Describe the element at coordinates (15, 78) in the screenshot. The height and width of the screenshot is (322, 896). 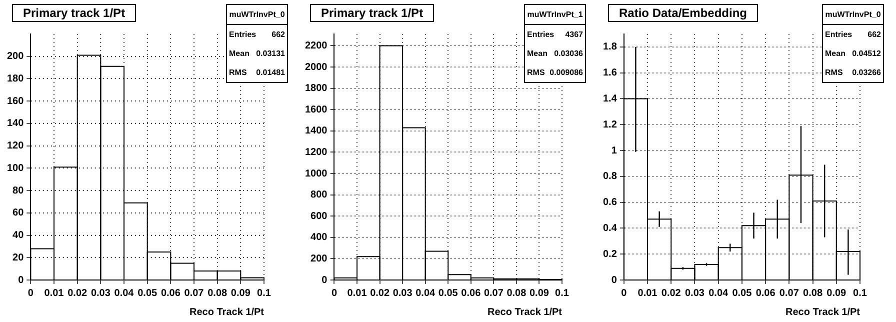
I see `y-tick-label: 180` at that location.